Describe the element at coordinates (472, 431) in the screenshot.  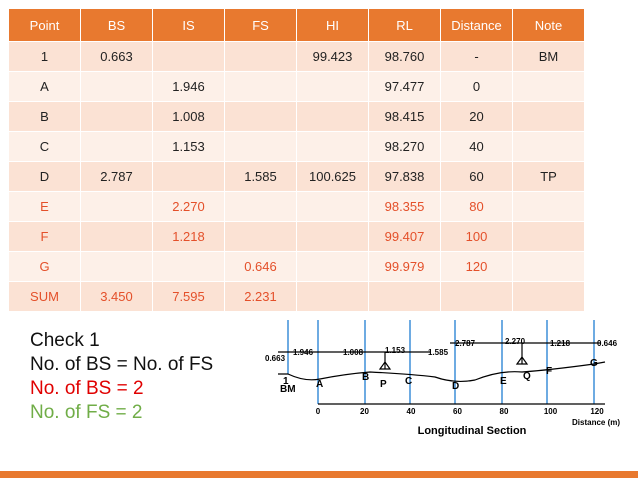
I see `caption: Longitudinal Section` at that location.